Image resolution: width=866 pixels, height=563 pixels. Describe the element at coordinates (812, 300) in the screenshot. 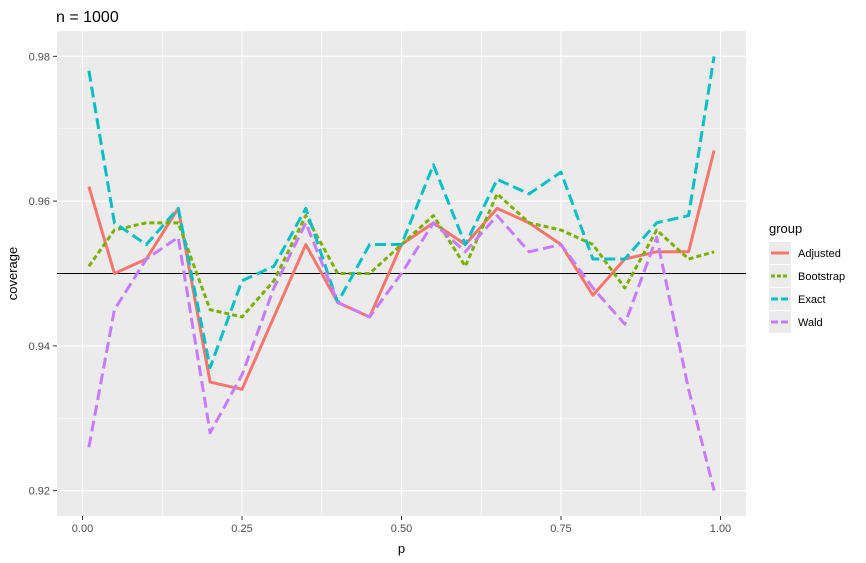

I see `legend-label-exact: Exact` at that location.